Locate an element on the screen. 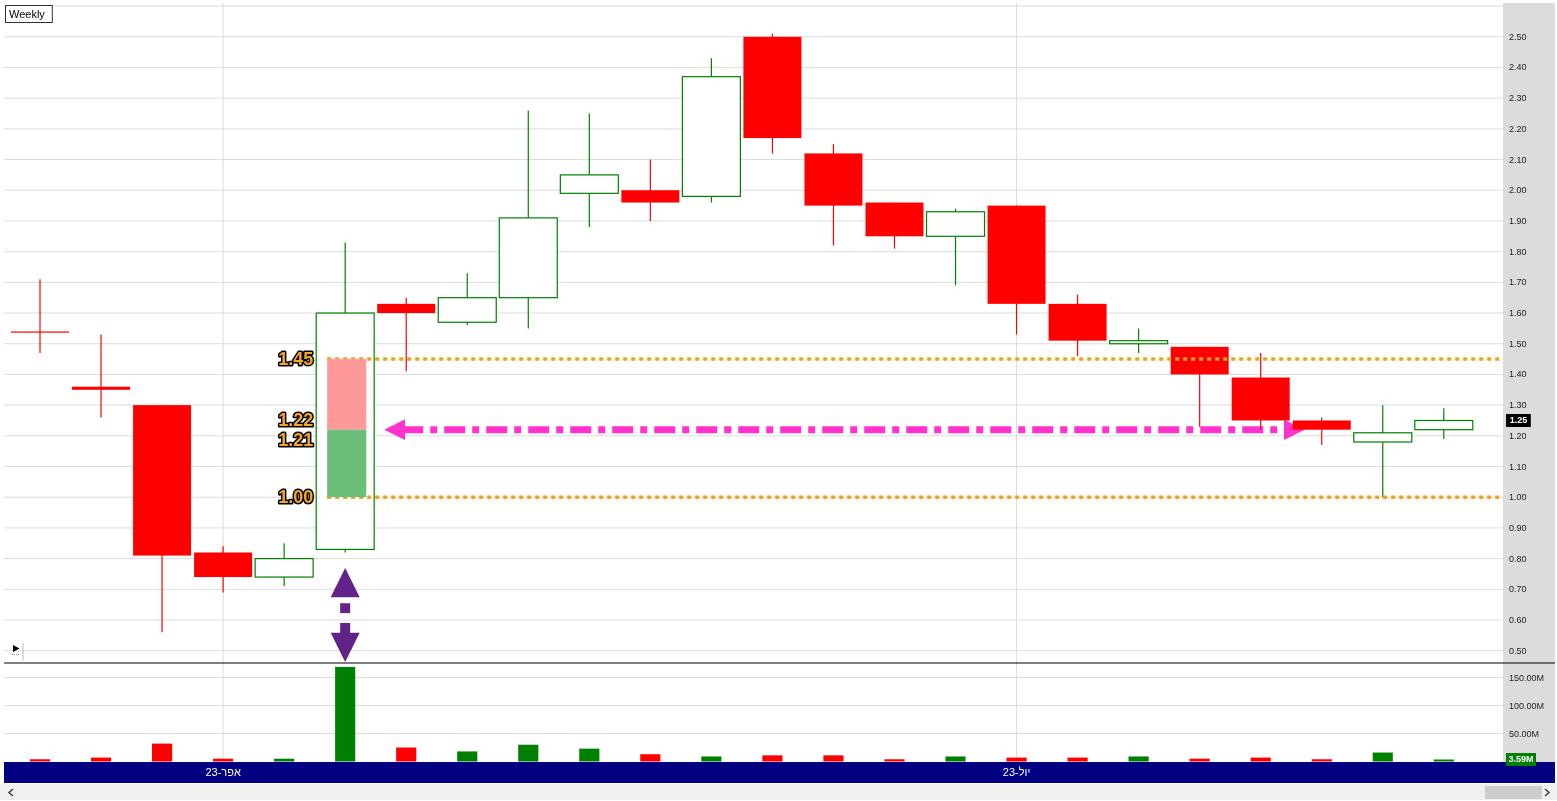 Image resolution: width=1557 pixels, height=801 pixels. y-tick-label: 2.20 is located at coordinates (1518, 128).